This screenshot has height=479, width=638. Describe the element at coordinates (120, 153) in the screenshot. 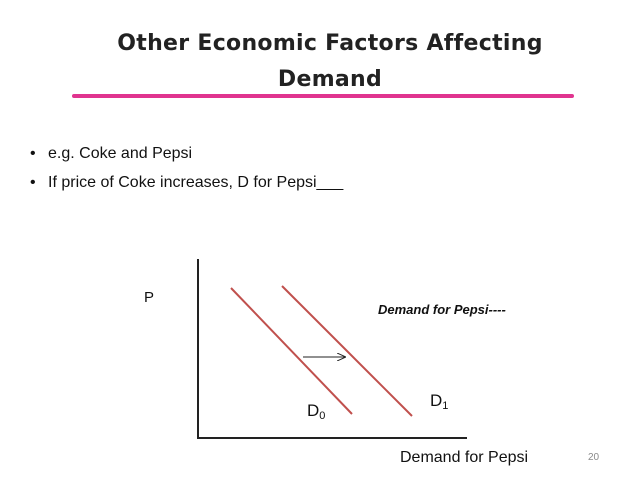

I see `bullet-text: e.g. Coke and Pepsi` at that location.